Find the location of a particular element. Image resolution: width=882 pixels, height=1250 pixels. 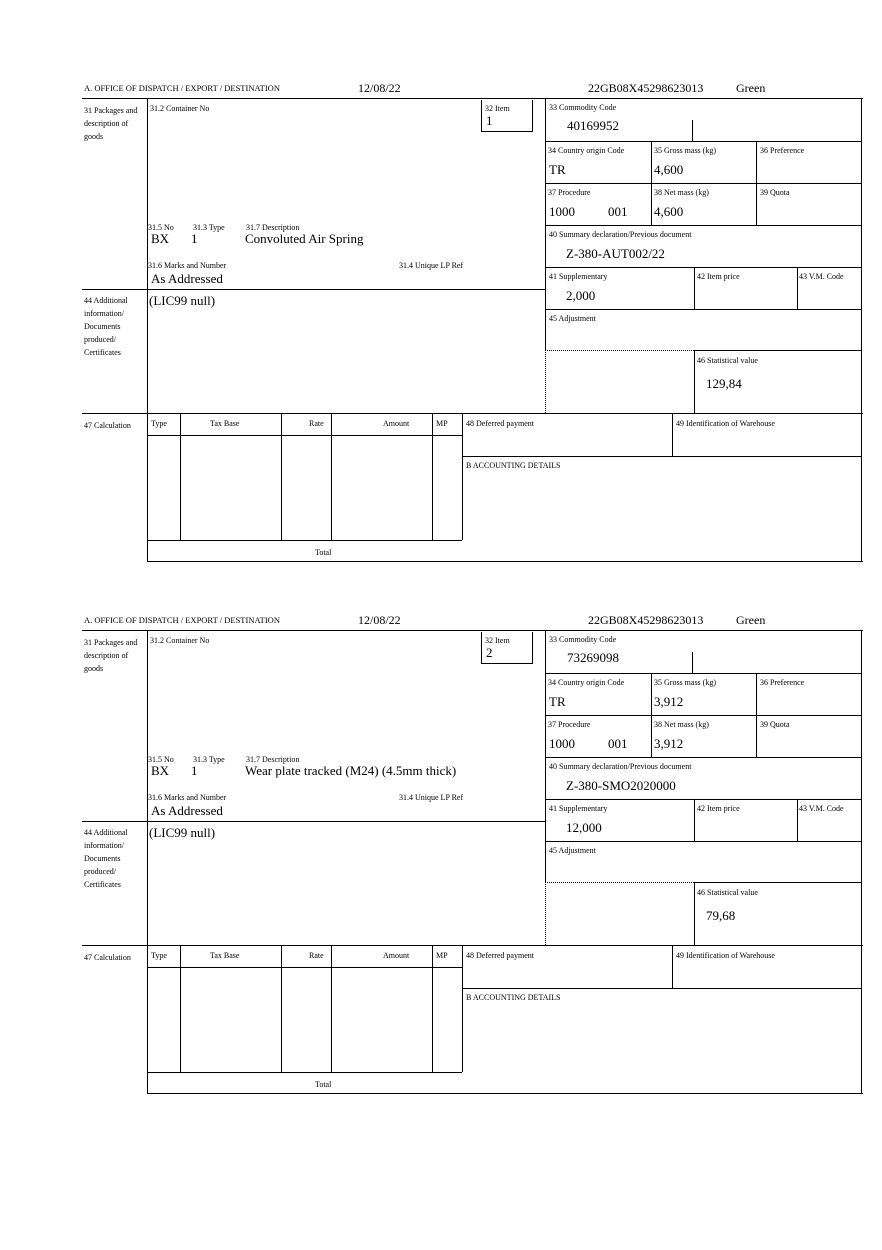

goods-description: Wear plate tracked (M24) (4.5mm thick) is located at coordinates (351, 770).